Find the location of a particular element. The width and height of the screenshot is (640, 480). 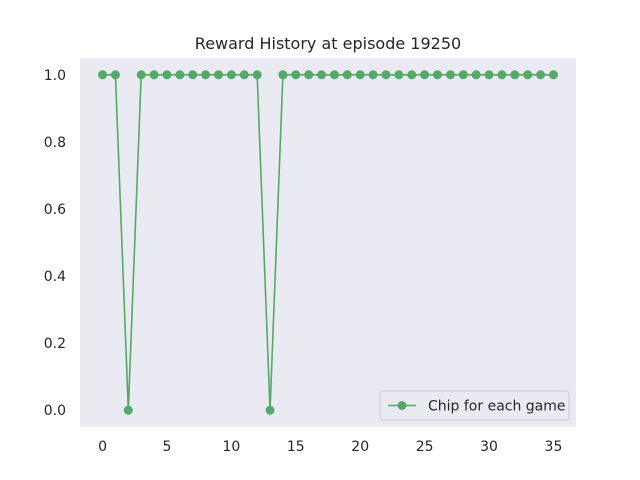

chart-title: Reward History at episode 19250 is located at coordinates (328, 43).